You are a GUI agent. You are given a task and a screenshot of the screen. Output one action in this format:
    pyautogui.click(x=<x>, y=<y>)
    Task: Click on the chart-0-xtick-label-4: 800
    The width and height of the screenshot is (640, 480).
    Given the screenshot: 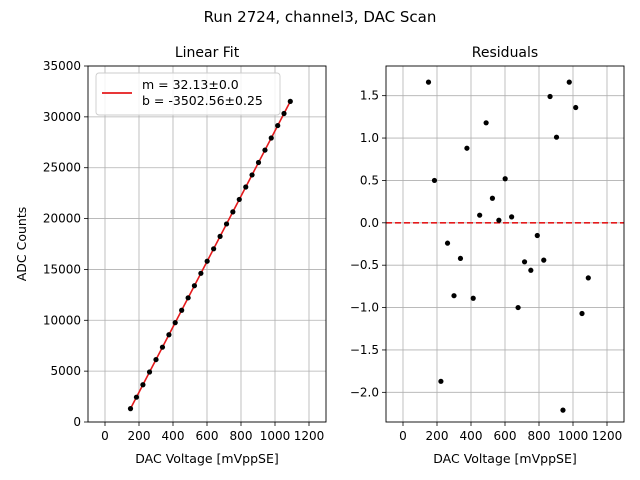 What is the action you would take?
    pyautogui.click(x=241, y=436)
    